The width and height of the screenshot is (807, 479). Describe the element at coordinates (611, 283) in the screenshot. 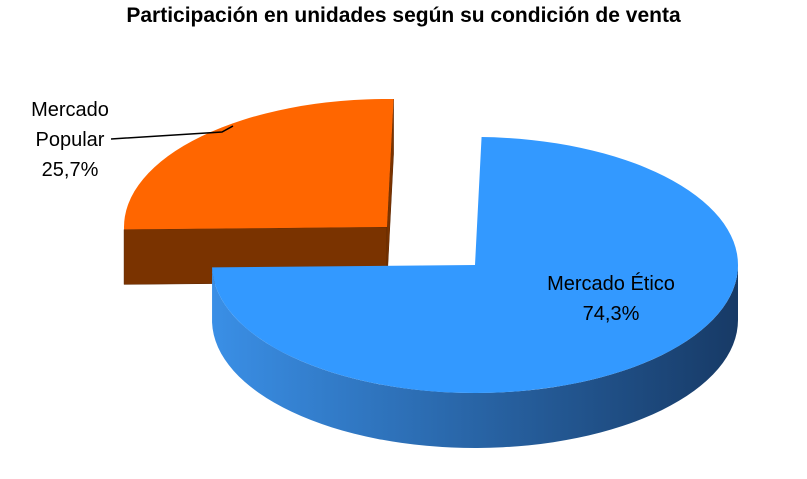

I see `data-label-category: Mercado Ético` at that location.